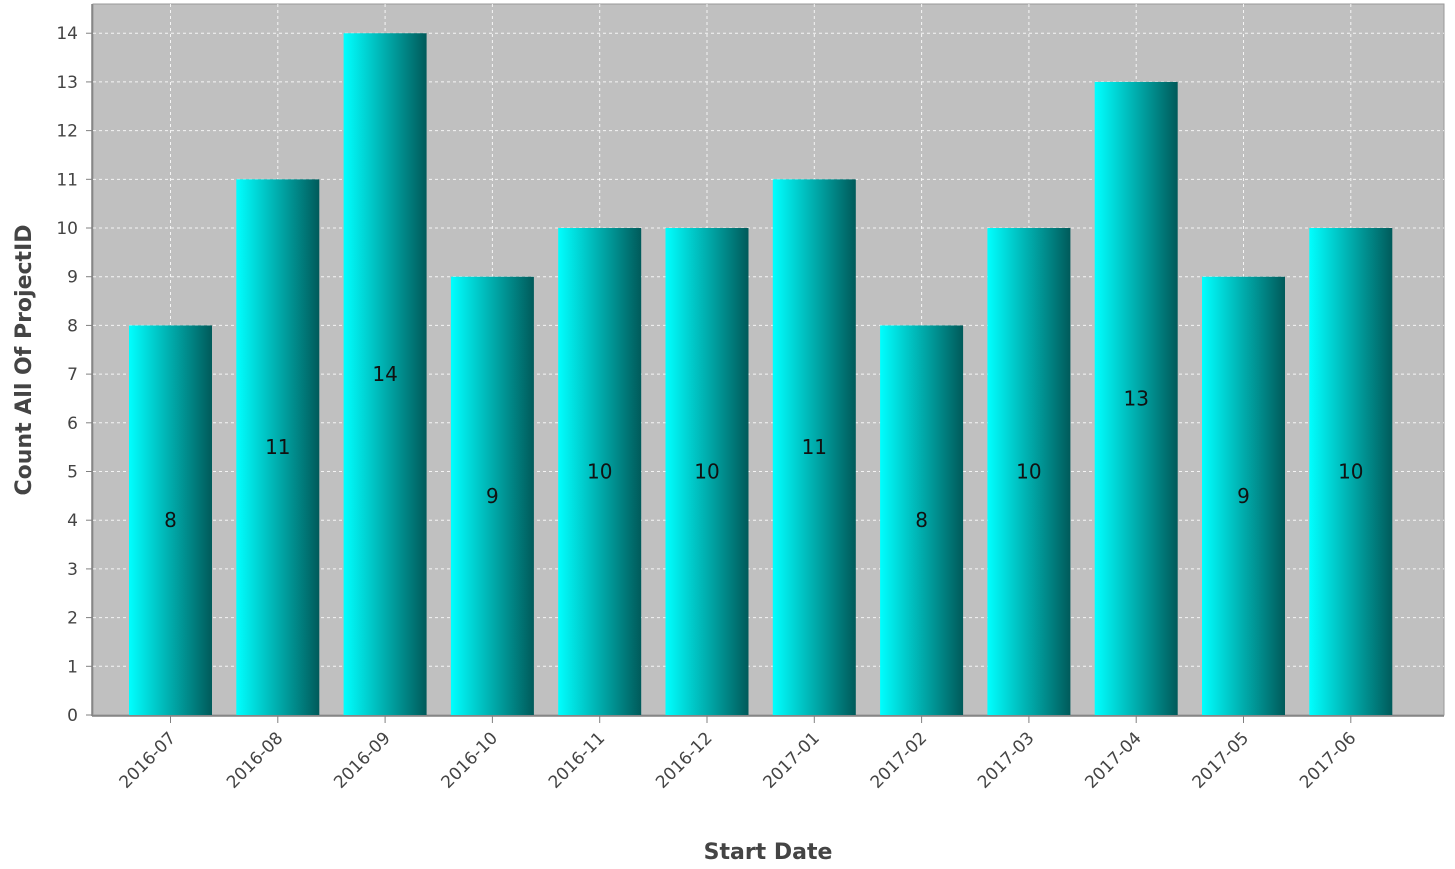 This screenshot has height=869, width=1455. Describe the element at coordinates (72, 375) in the screenshot. I see `y-tick-label: 7` at that location.